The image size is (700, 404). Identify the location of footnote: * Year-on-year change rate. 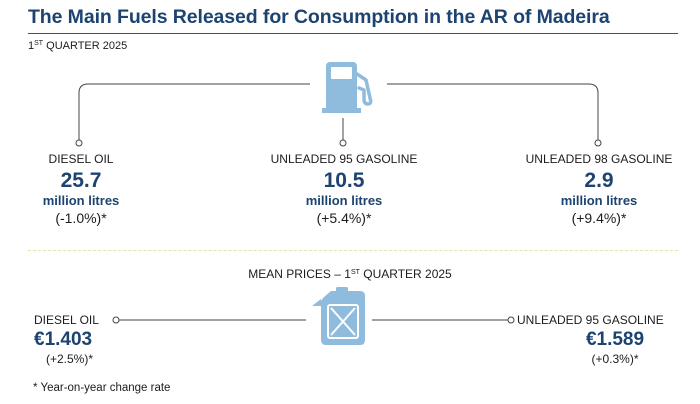
(102, 388).